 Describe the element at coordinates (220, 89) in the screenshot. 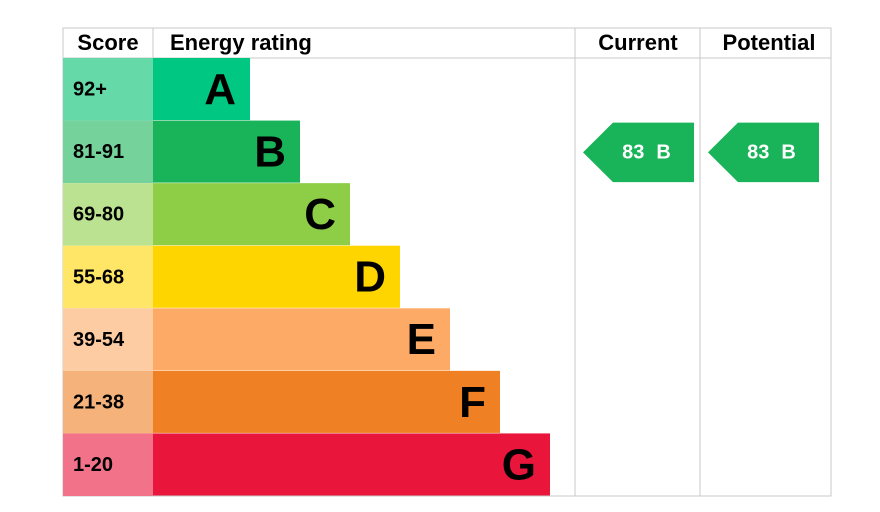

I see `rating-letter: A` at that location.